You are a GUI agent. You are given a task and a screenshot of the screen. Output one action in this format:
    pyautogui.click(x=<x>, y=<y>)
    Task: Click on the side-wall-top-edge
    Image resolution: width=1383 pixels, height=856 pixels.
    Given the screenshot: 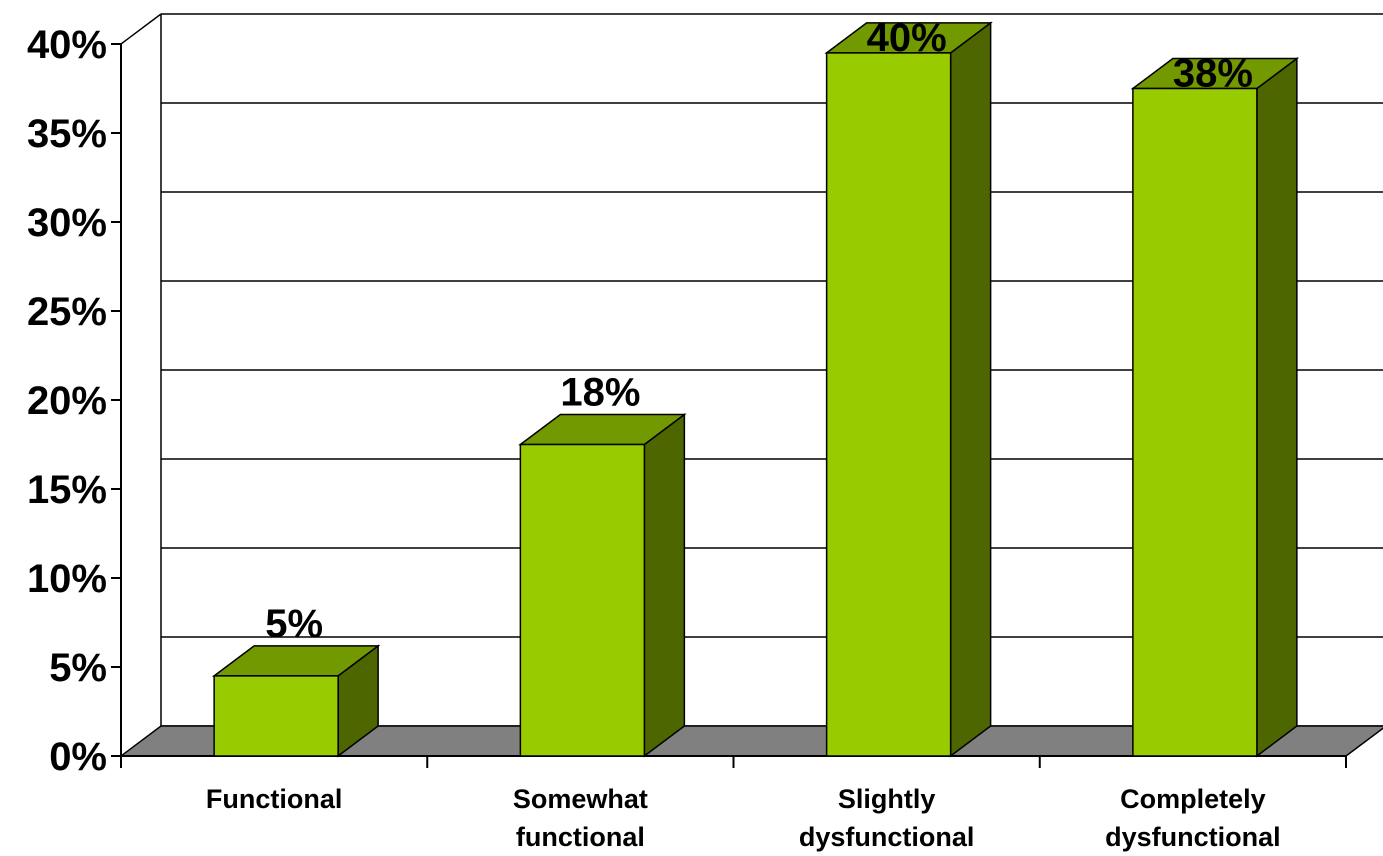 What is the action you would take?
    pyautogui.click(x=141, y=29)
    